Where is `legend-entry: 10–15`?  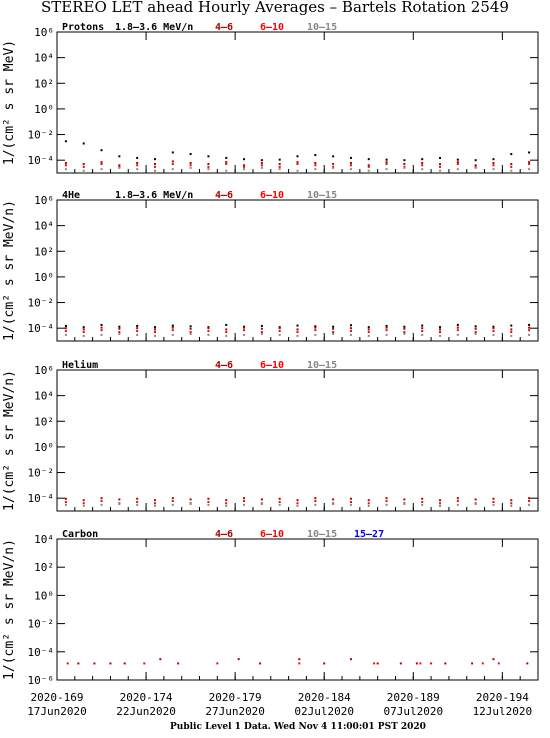
legend-entry: 10–15 is located at coordinates (322, 27).